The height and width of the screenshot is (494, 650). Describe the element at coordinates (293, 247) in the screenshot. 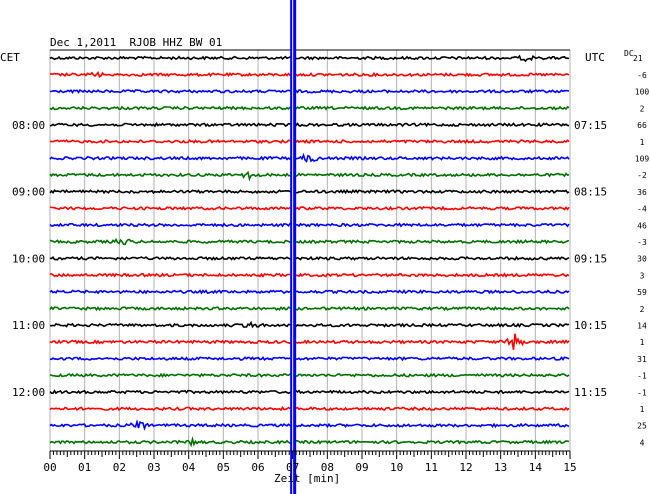

I see `vertical-spike` at that location.